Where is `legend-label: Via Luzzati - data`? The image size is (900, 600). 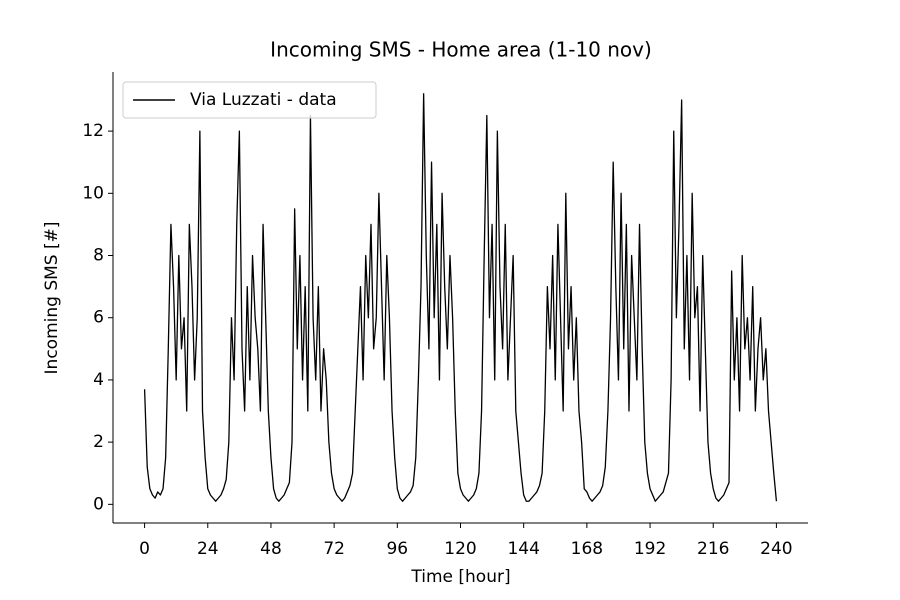
legend-label: Via Luzzati - data is located at coordinates (263, 100).